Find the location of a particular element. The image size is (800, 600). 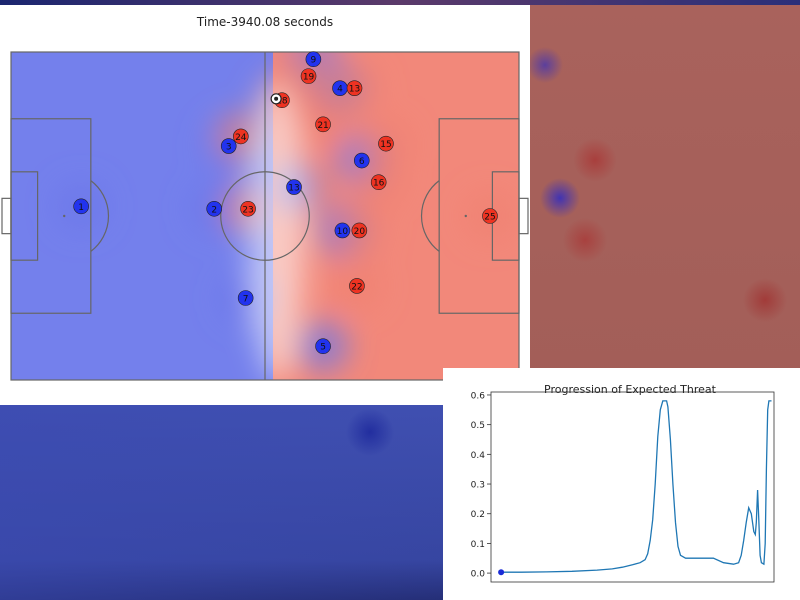

y-tick-label: 0.5 is located at coordinates (478, 426).